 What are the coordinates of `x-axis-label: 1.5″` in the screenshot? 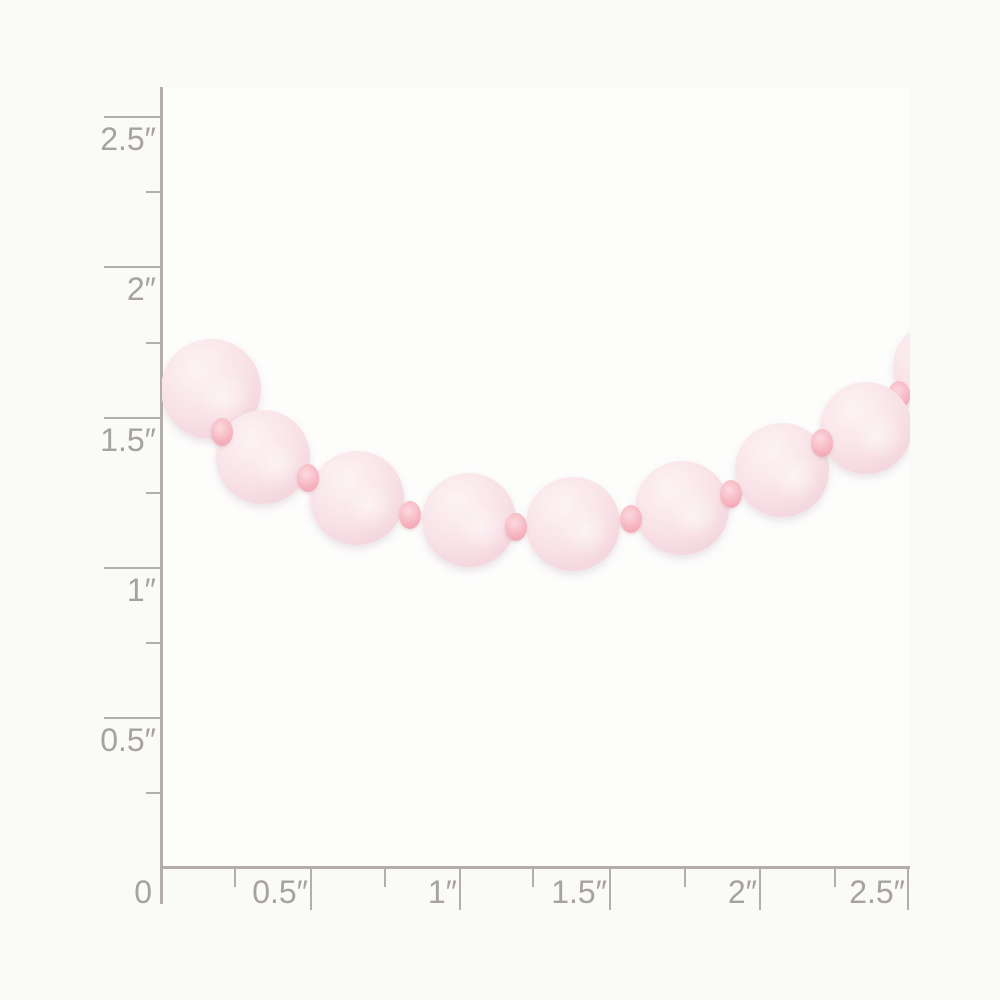 It's located at (579, 892).